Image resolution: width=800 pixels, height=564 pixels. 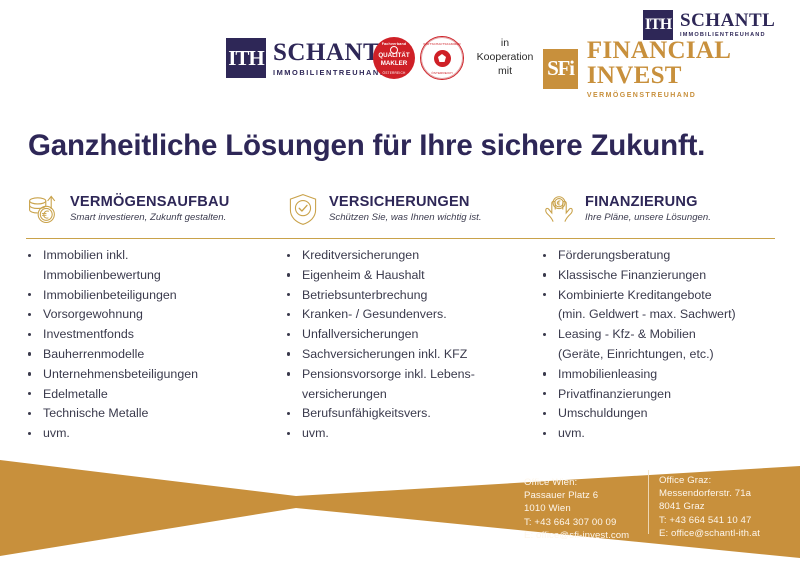 What do you see at coordinates (657, 295) in the screenshot?
I see `list-item: Kombinierte Kreditangebote` at bounding box center [657, 295].